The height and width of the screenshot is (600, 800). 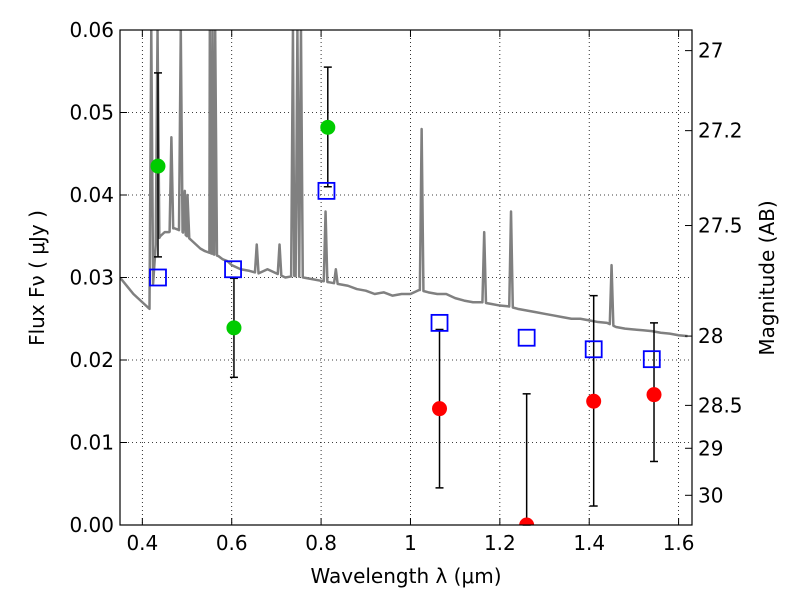 What do you see at coordinates (91, 113) in the screenshot?
I see `y-tick-label-5: 0.05` at bounding box center [91, 113].